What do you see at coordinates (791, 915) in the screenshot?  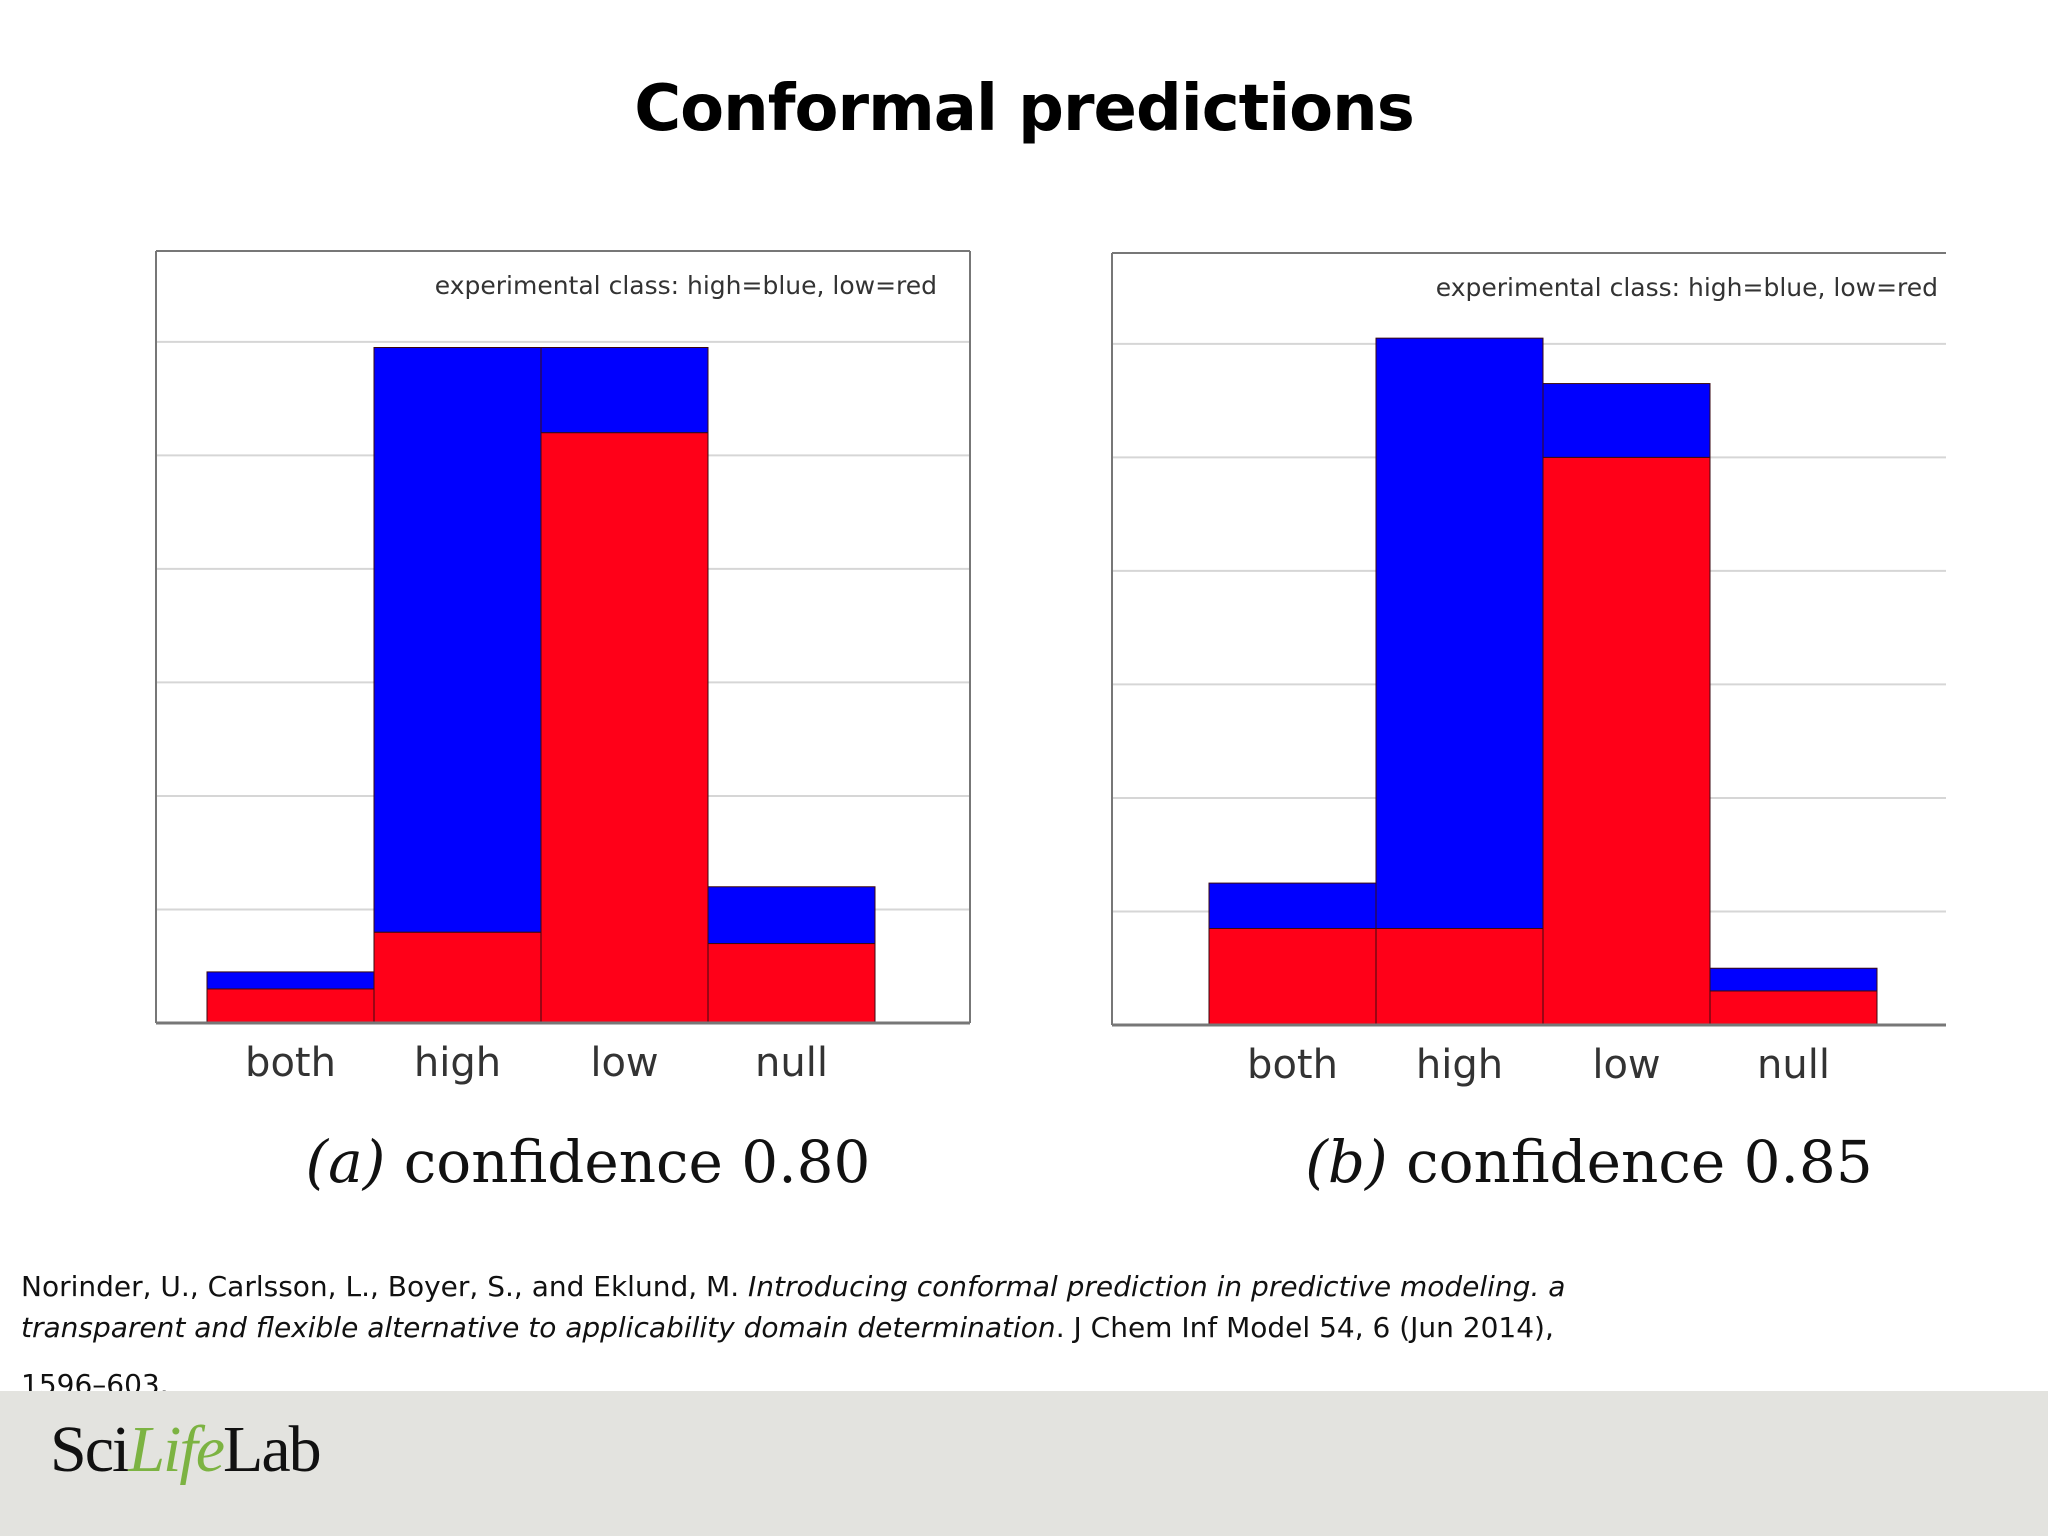 I see `bar-a-null-high` at bounding box center [791, 915].